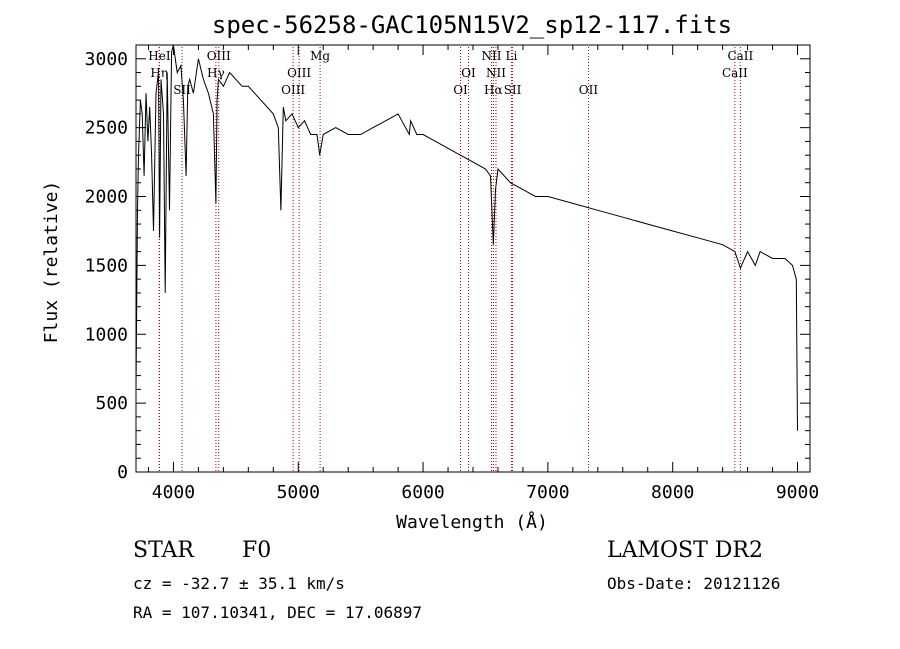 The image size is (900, 649). What do you see at coordinates (163, 550) in the screenshot?
I see `object-class: STAR` at bounding box center [163, 550].